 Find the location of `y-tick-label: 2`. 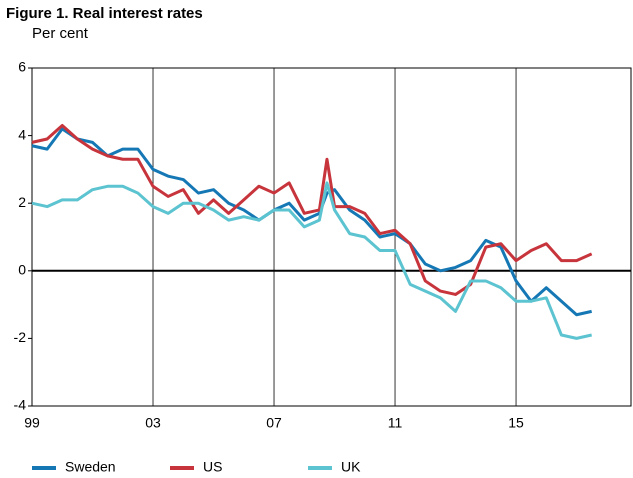

y-tick-label: 2 is located at coordinates (22, 202).